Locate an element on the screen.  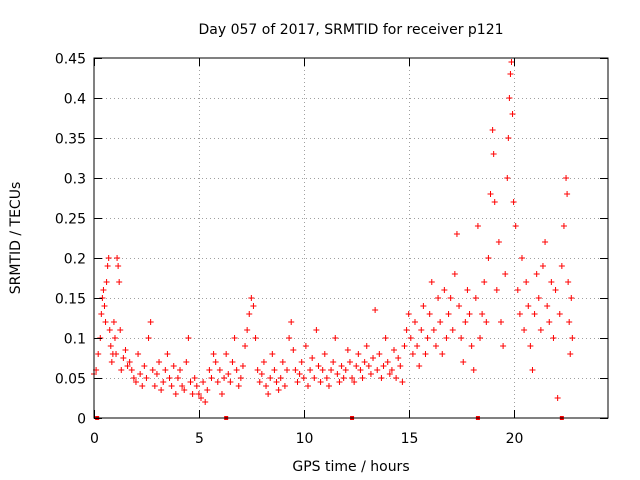
y-tick-label: 0.1 is located at coordinates (75, 340).